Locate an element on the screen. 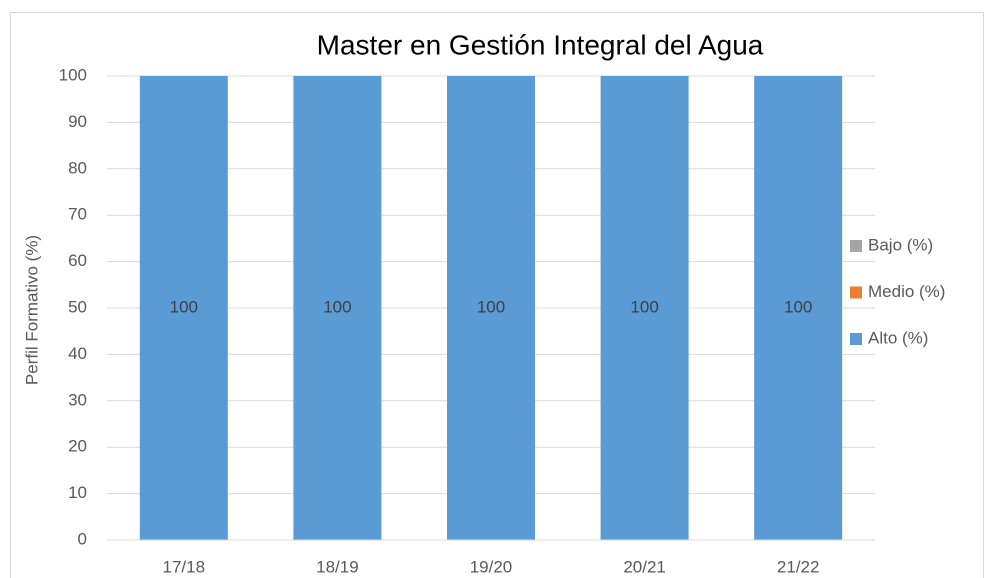  legend-label: Alto (%) is located at coordinates (898, 337).